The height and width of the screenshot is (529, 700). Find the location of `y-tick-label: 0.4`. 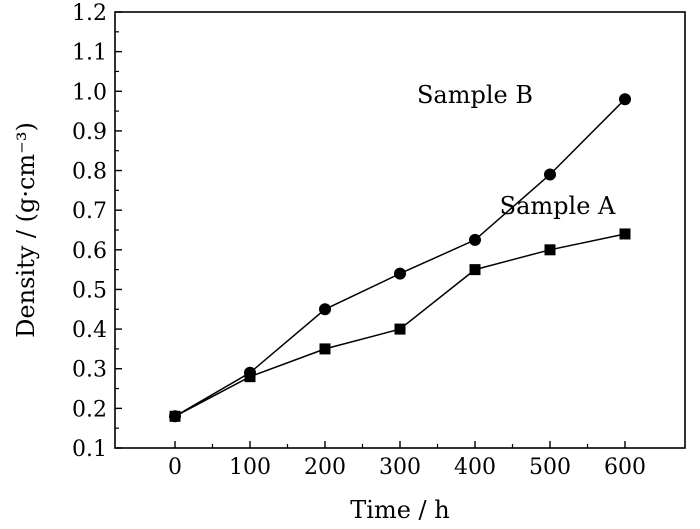

y-tick-label: 0.4 is located at coordinates (89, 330).